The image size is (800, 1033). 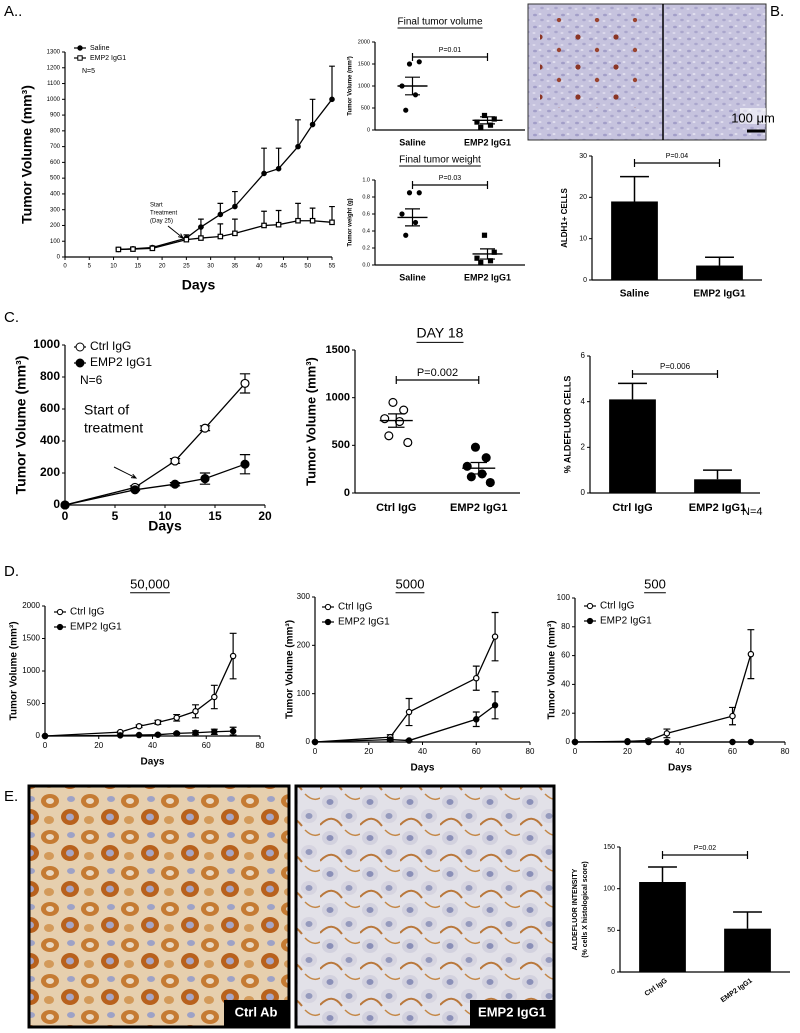 What do you see at coordinates (440, 333) in the screenshot?
I see `chart-title: DAY 18` at bounding box center [440, 333].